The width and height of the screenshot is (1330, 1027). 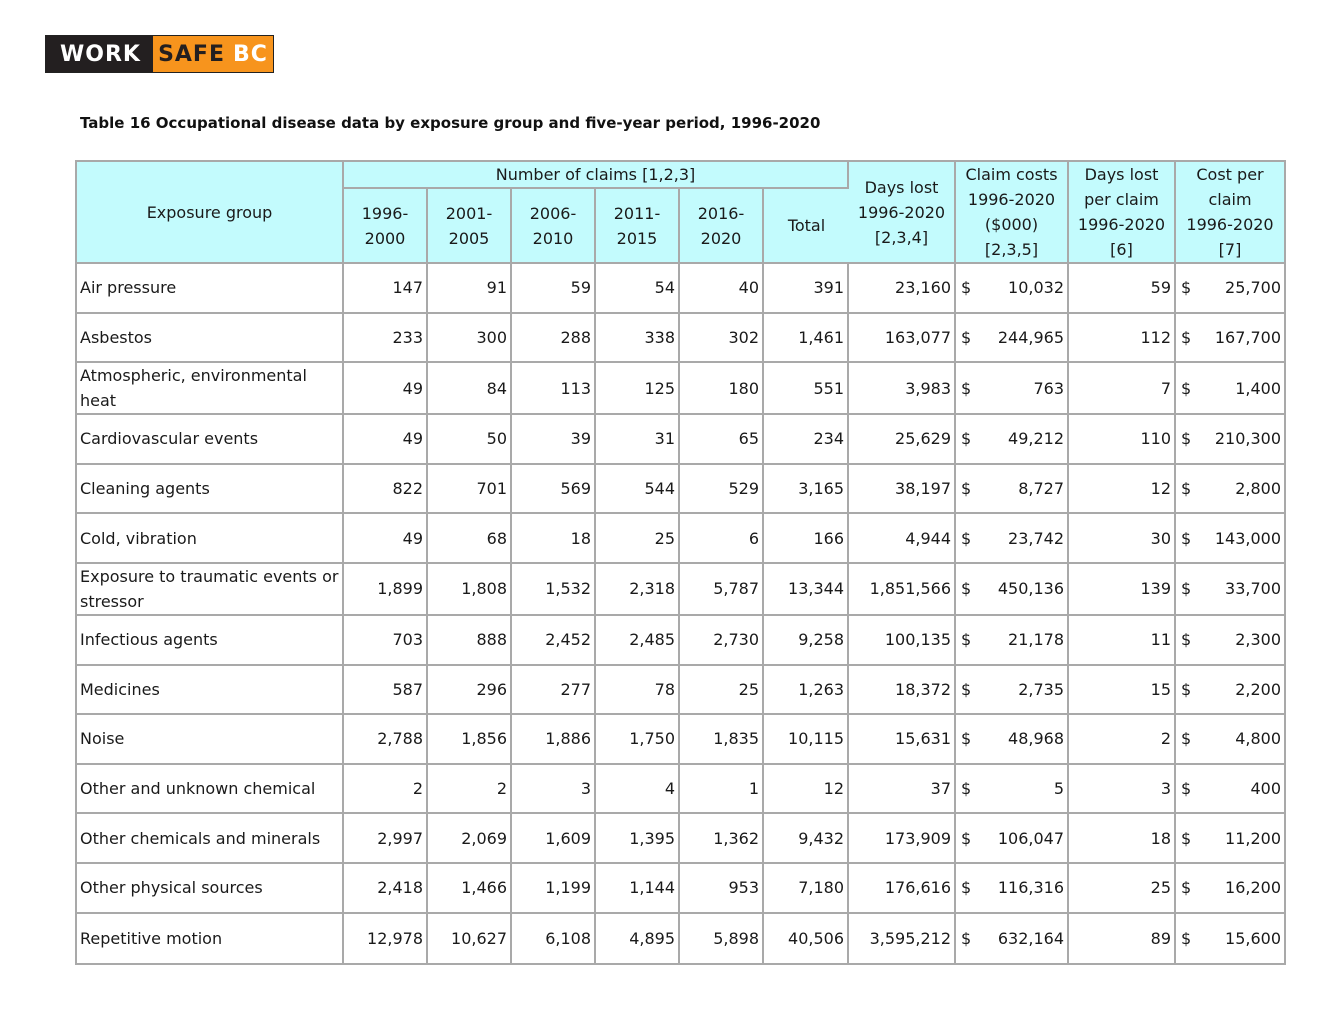 What do you see at coordinates (210, 789) in the screenshot?
I see `cell-exposure-group: Other and unknown chemical` at bounding box center [210, 789].